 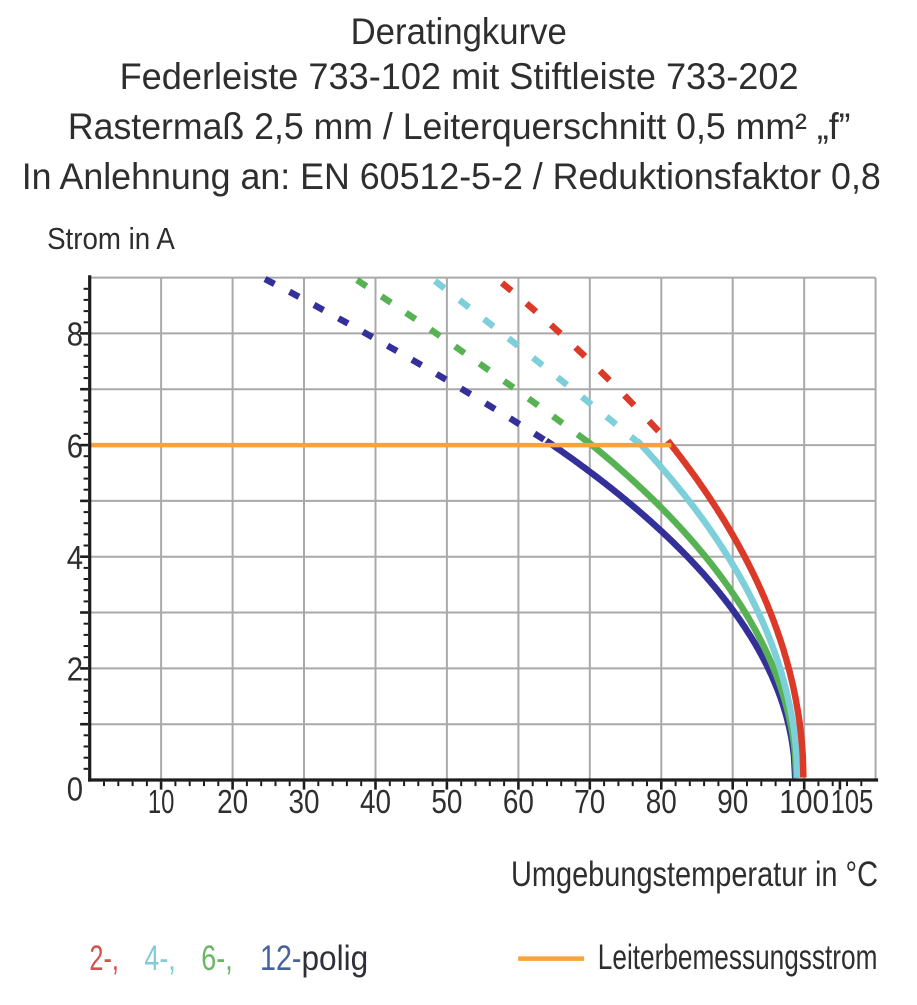 I want to click on svg-text: 40, so click(x=375, y=802).